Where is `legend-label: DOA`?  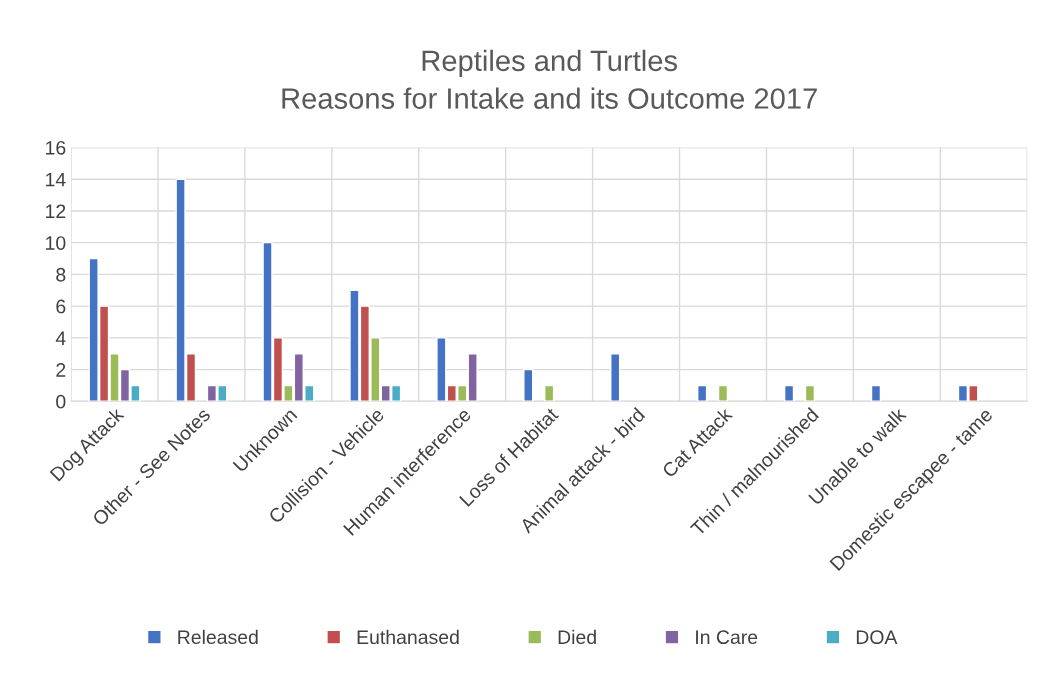 legend-label: DOA is located at coordinates (877, 637).